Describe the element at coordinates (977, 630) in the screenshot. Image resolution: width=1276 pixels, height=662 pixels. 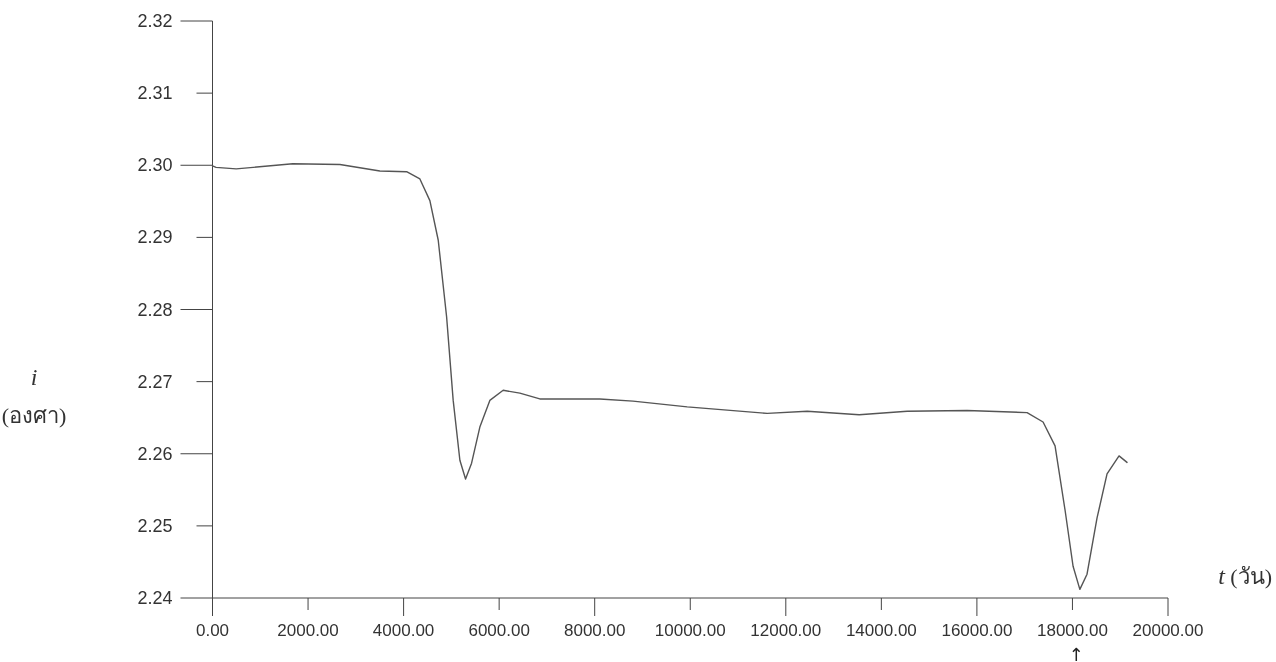
I see `x-tick-label: 16000.00` at that location.